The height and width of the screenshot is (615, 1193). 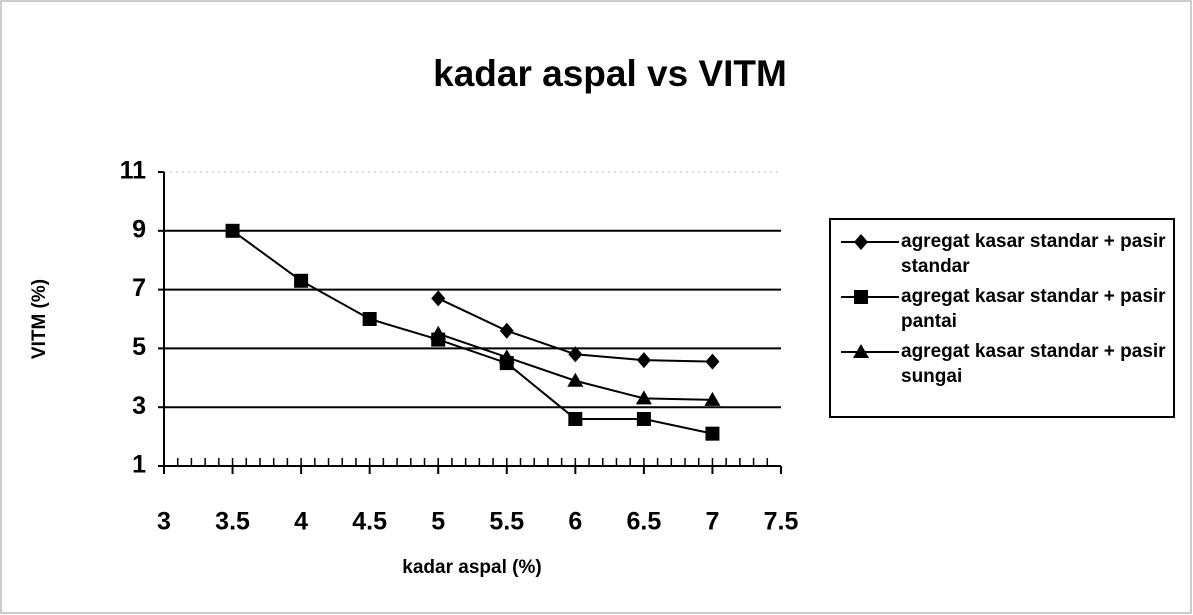 What do you see at coordinates (1033, 254) in the screenshot?
I see `legend-label: agregat kasar standar + pasir standar` at bounding box center [1033, 254].